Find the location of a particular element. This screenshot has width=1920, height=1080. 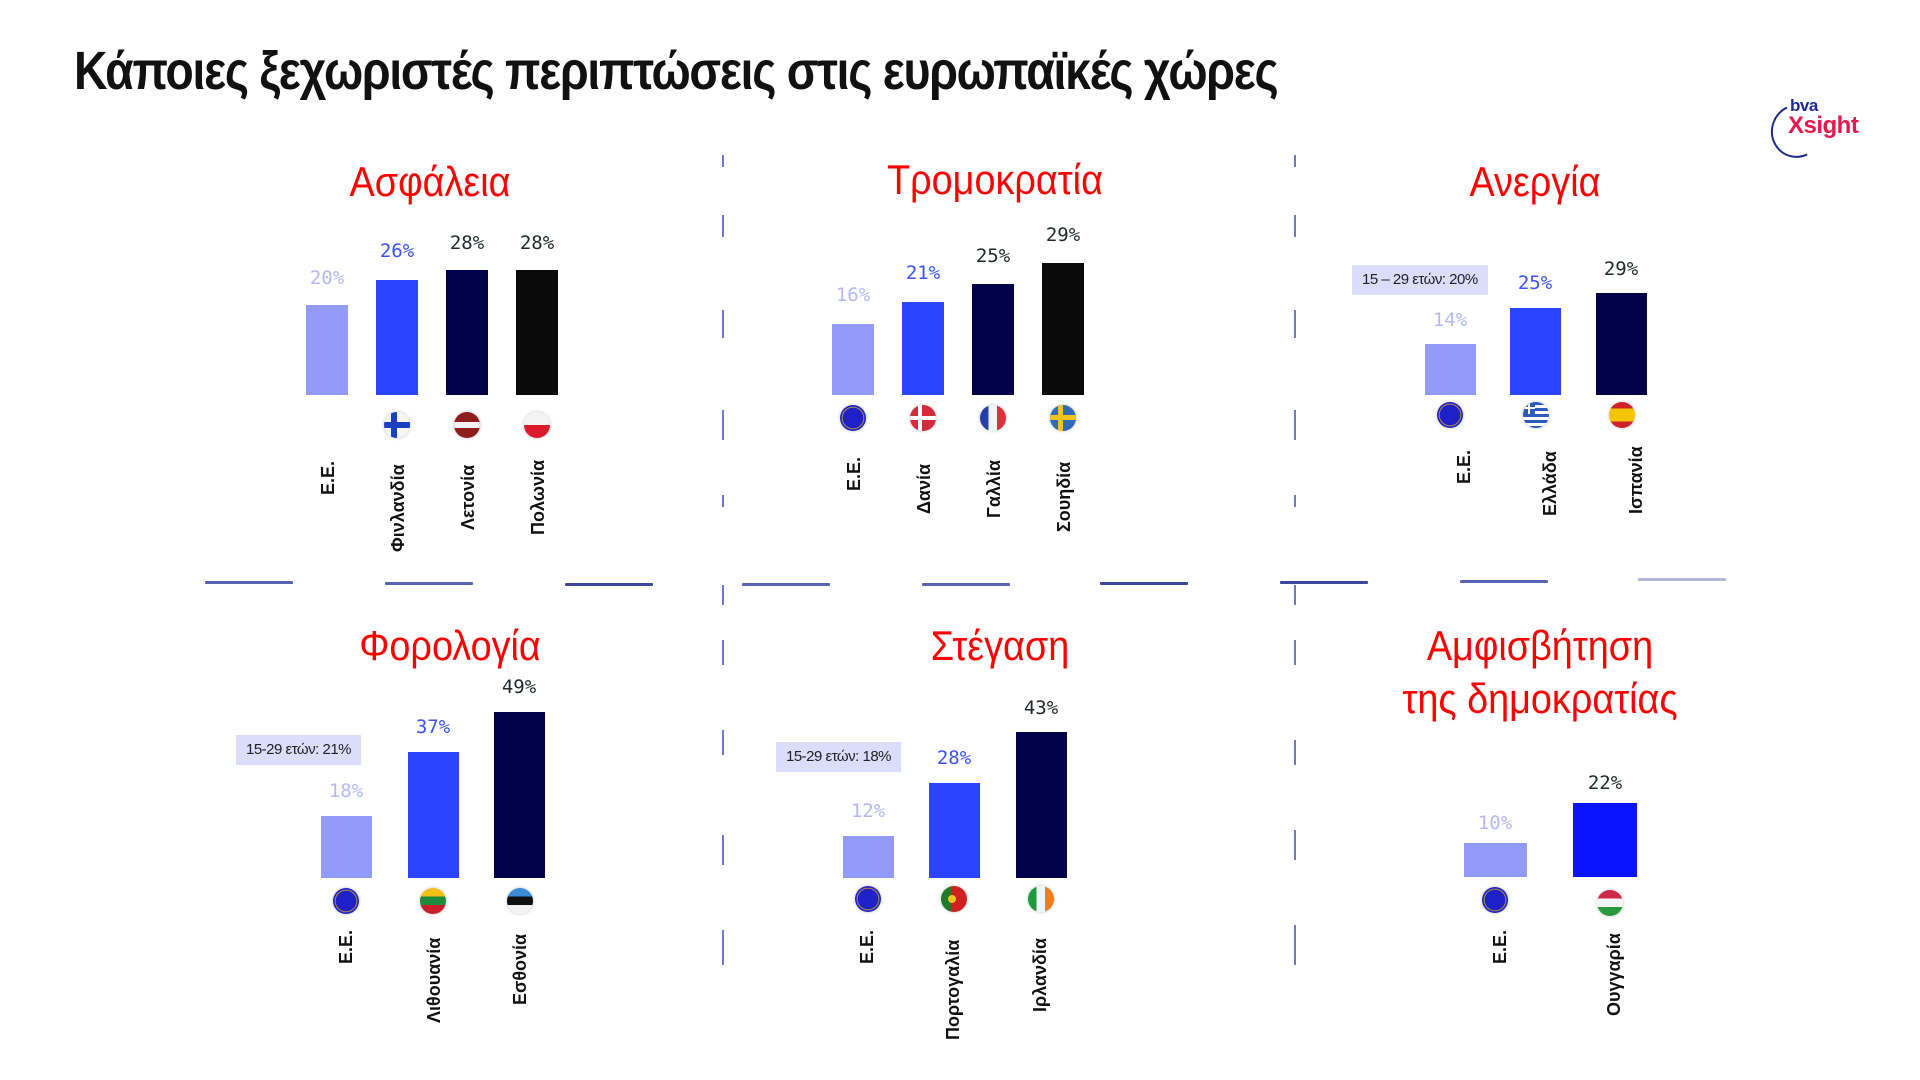

panel-title-democracy-line2: της δημοκρατίας is located at coordinates (1540, 698).